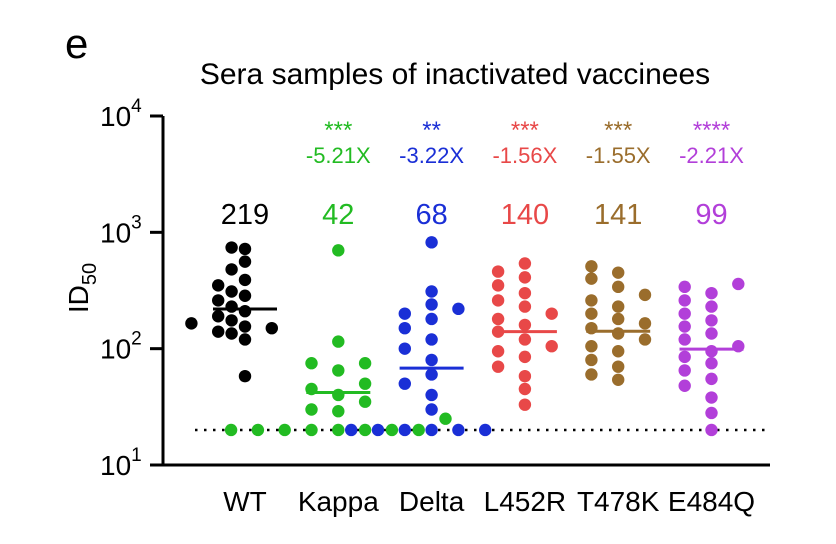  I want to click on group-delta: **-3.22X 68, so click(418, 277).